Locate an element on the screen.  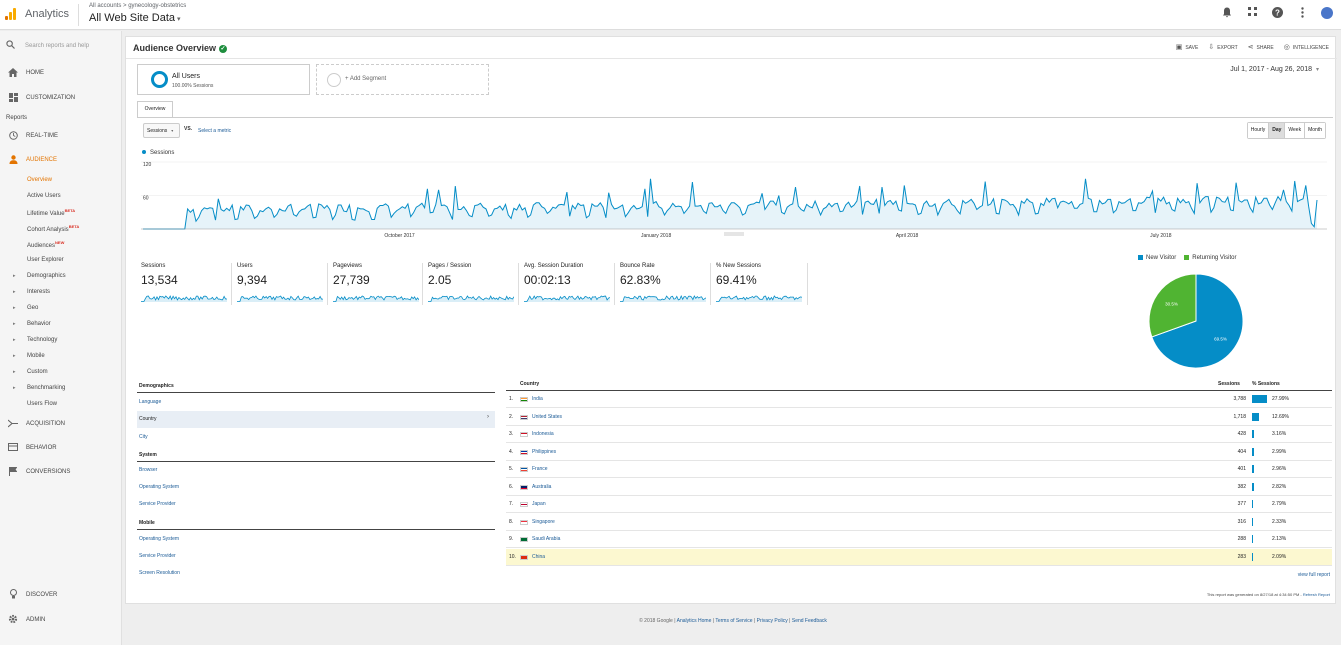
dim-operating-system: Operating System is located at coordinates (159, 487).